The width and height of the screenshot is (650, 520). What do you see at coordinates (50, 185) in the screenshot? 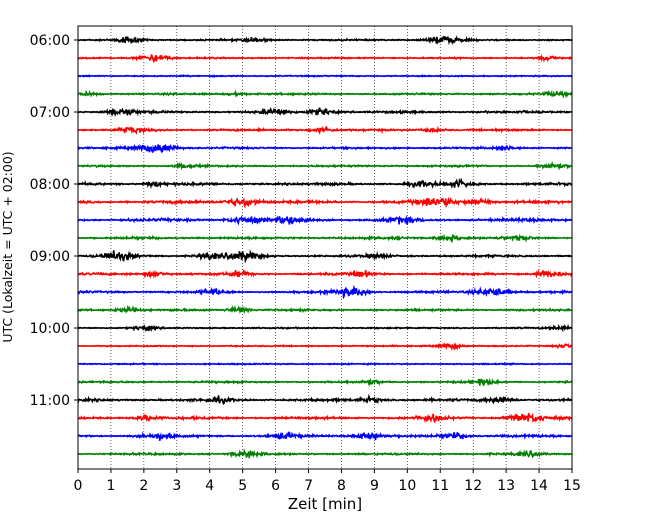
I see `y-tick-label: 08:00` at bounding box center [50, 185].